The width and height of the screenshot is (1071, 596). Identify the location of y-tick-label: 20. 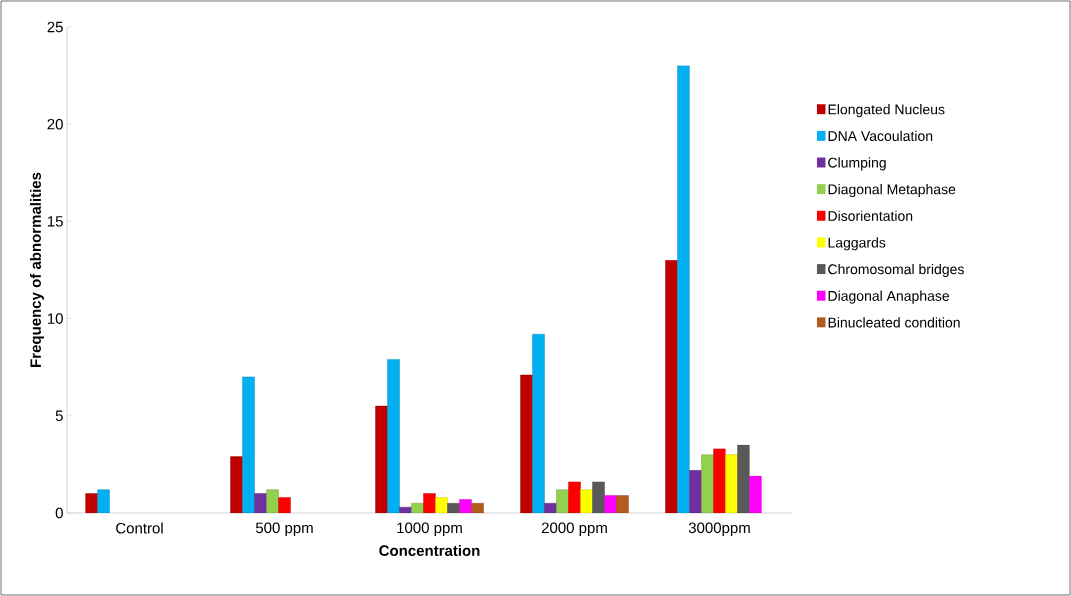
(55, 124).